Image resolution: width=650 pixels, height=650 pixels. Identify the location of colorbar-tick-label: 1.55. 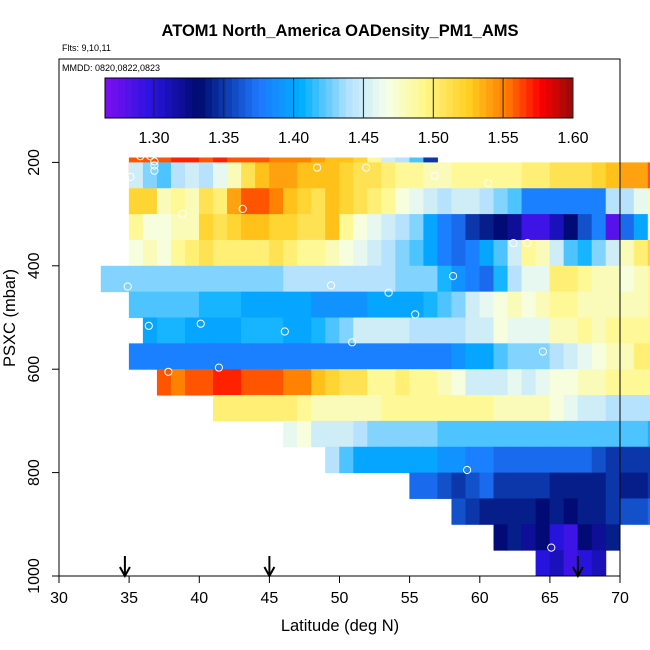
(503, 138).